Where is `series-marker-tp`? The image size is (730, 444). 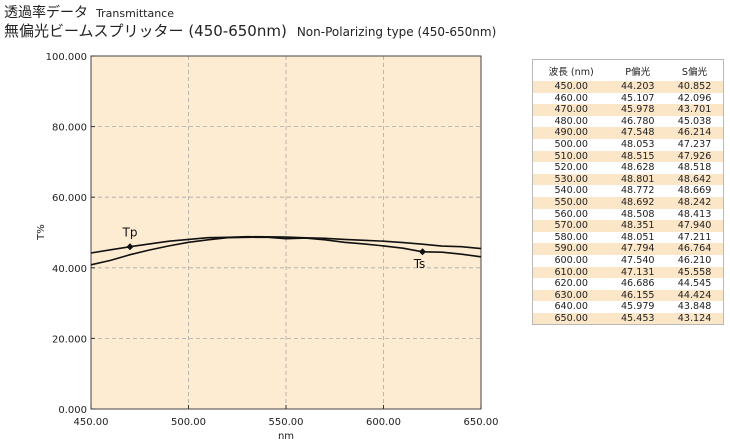 series-marker-tp is located at coordinates (130, 247).